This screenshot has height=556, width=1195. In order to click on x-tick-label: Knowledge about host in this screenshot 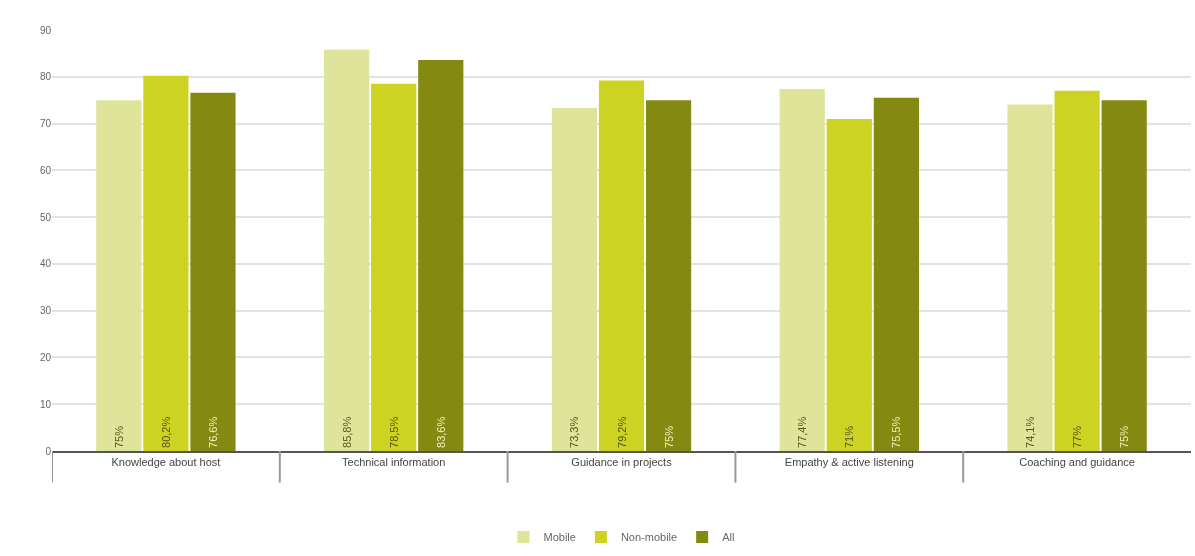, I will do `click(166, 462)`.